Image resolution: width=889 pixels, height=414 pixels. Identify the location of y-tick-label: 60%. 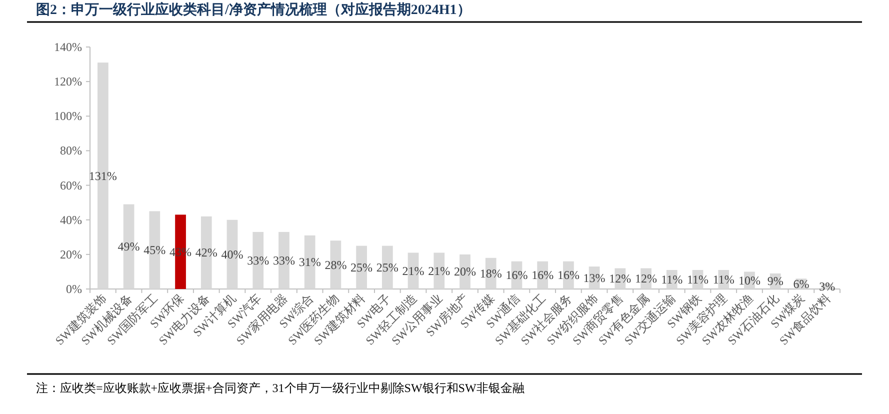
(71, 185).